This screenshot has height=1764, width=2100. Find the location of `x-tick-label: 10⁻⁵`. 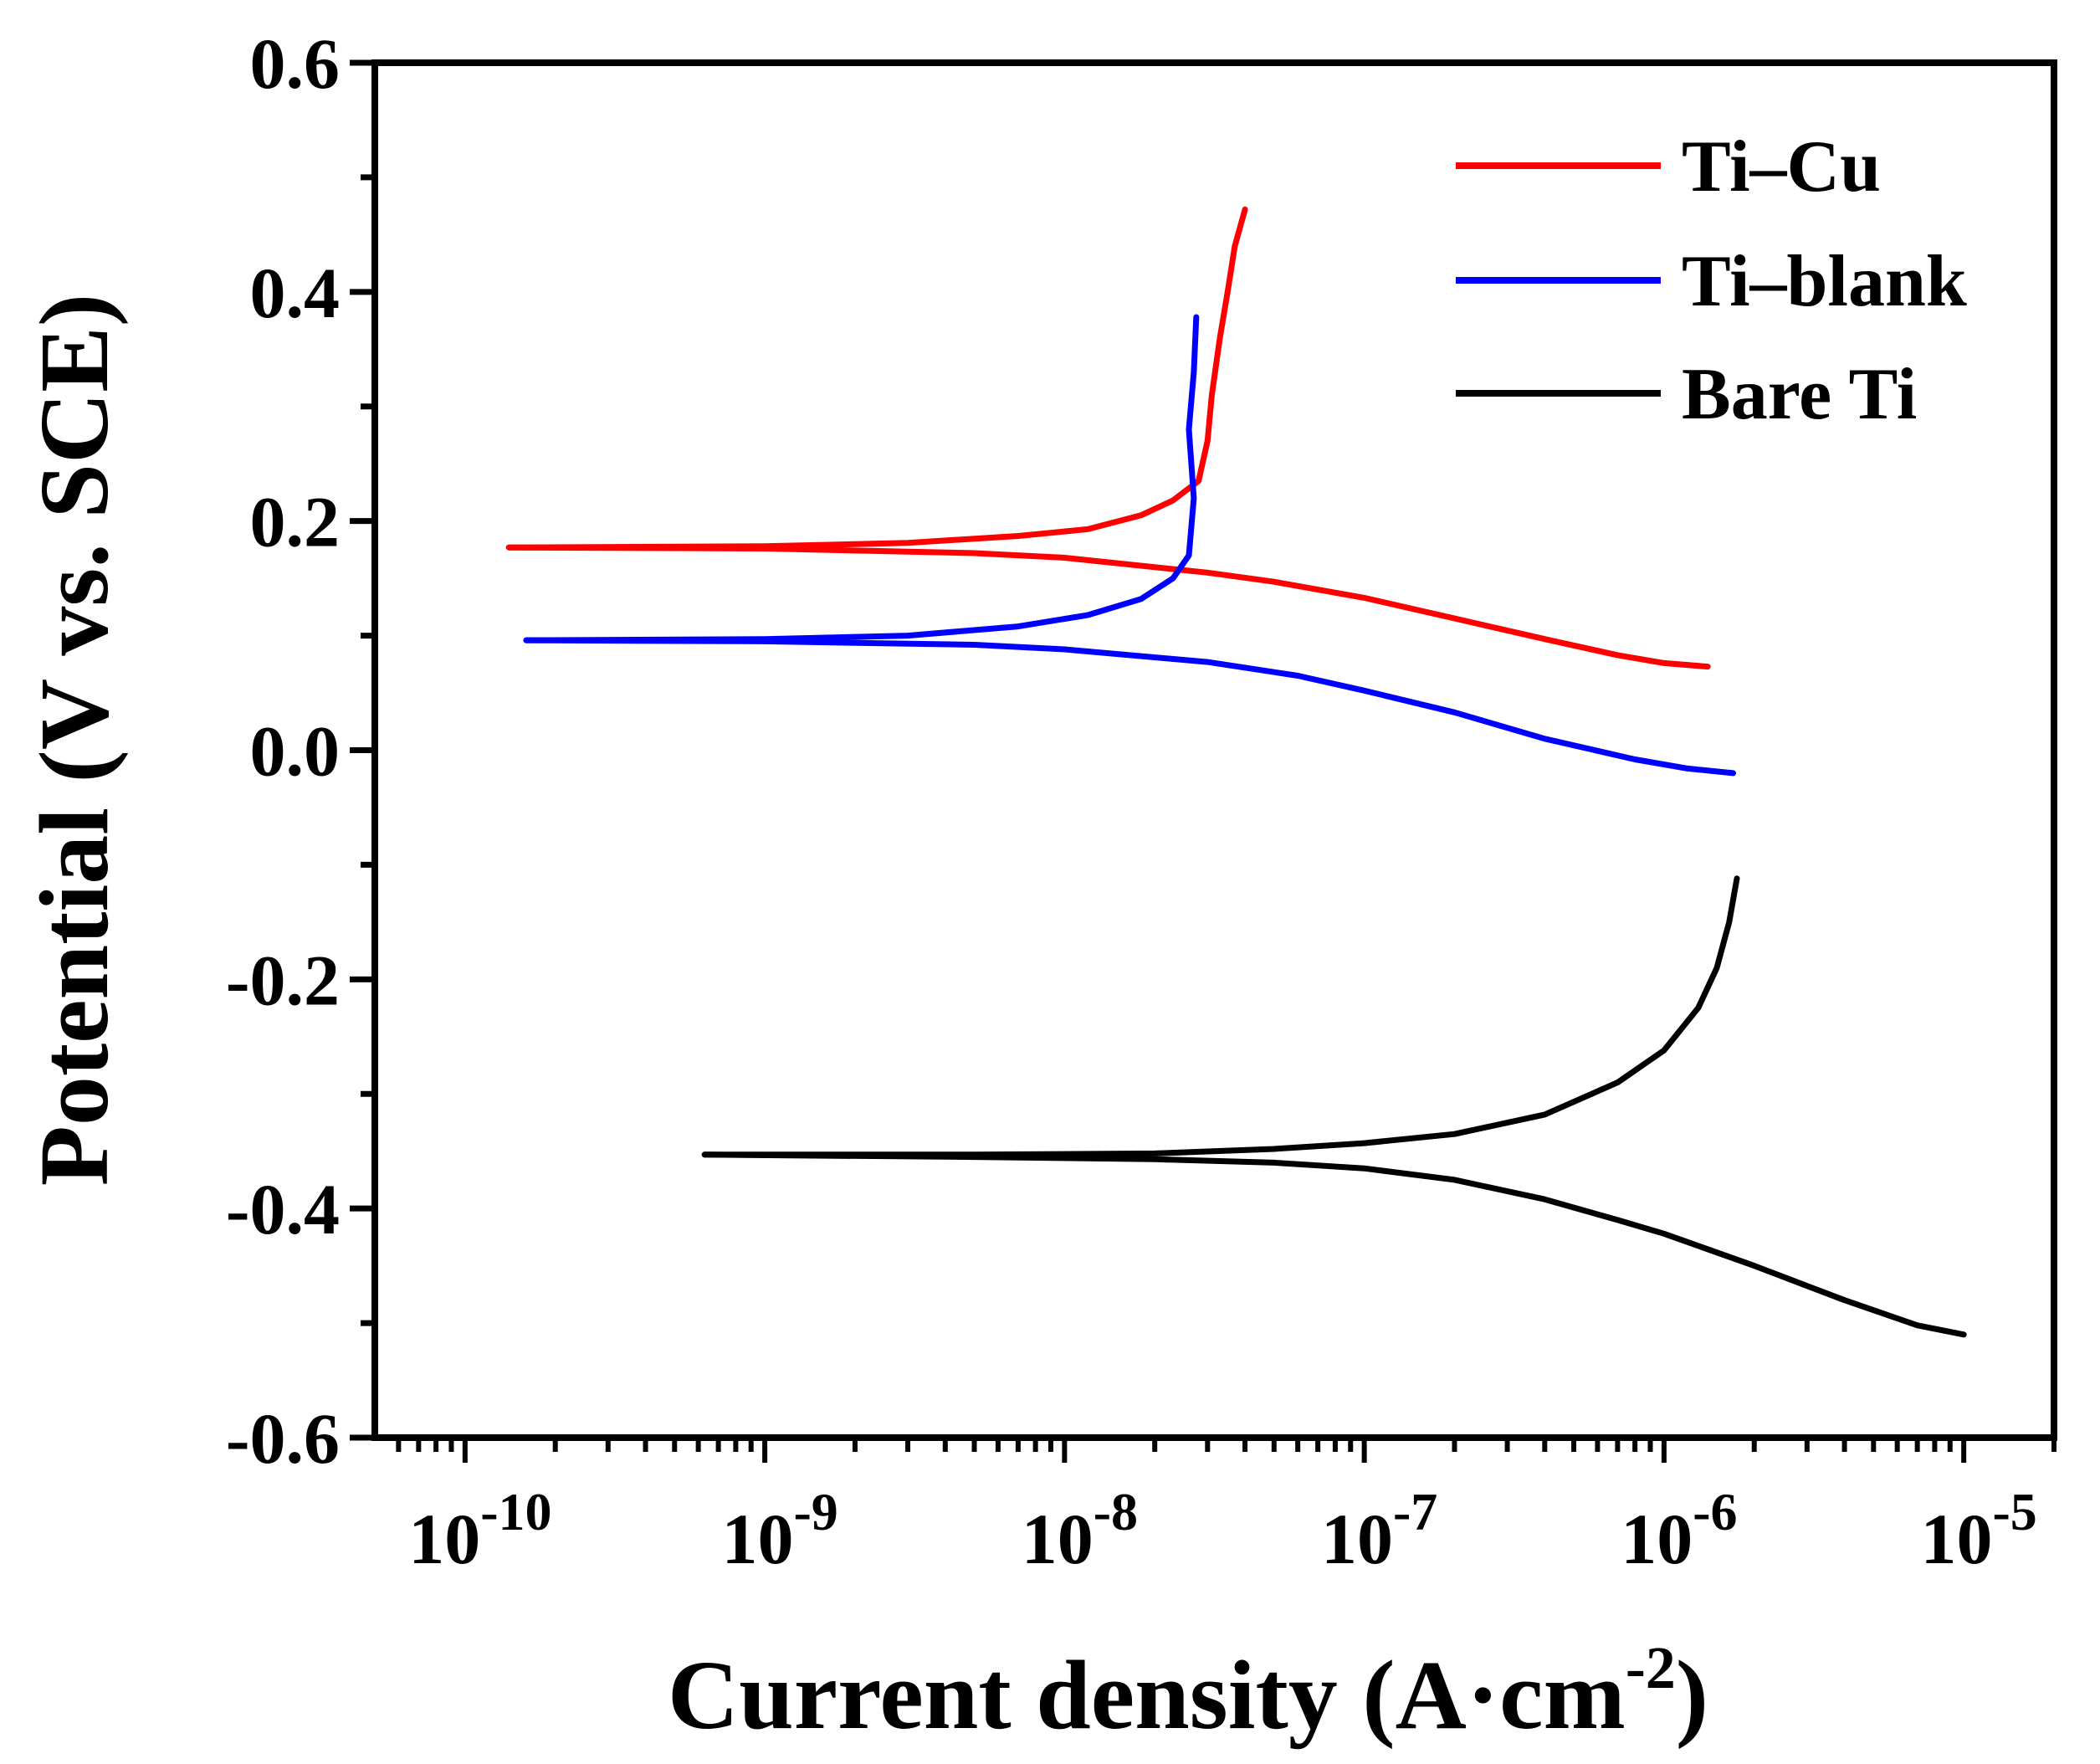

x-tick-label: 10⁻⁵ is located at coordinates (1978, 1530).